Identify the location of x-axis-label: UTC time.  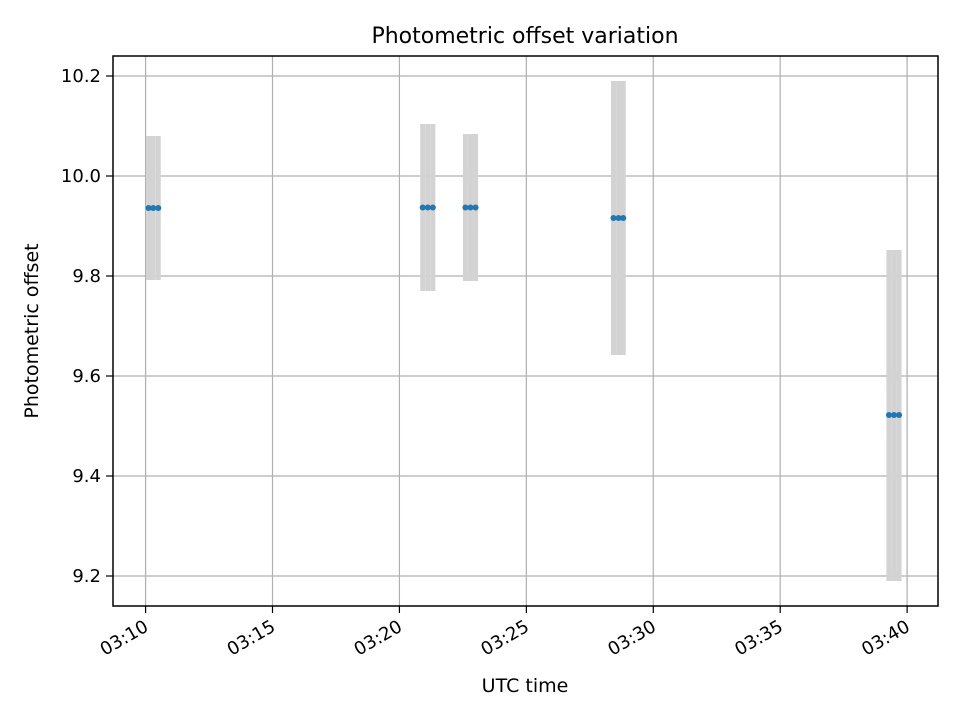
(525, 686).